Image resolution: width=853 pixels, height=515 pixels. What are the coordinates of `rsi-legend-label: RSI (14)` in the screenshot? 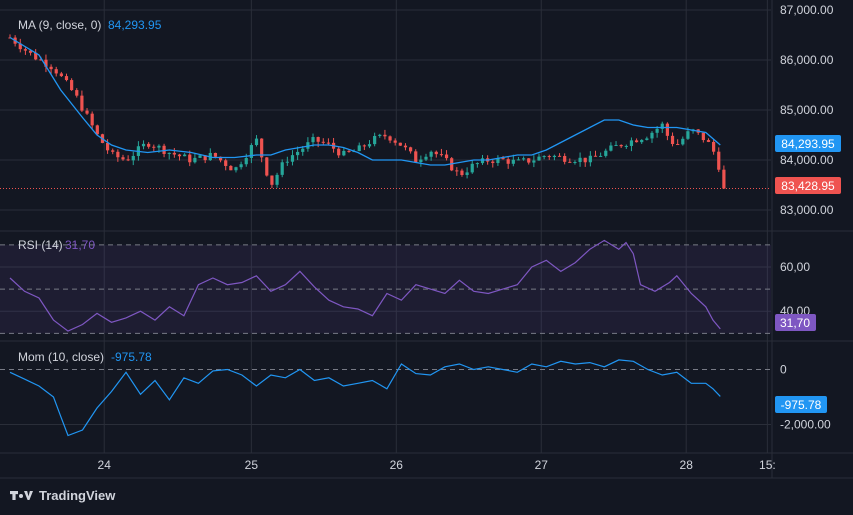 It's located at (40, 245).